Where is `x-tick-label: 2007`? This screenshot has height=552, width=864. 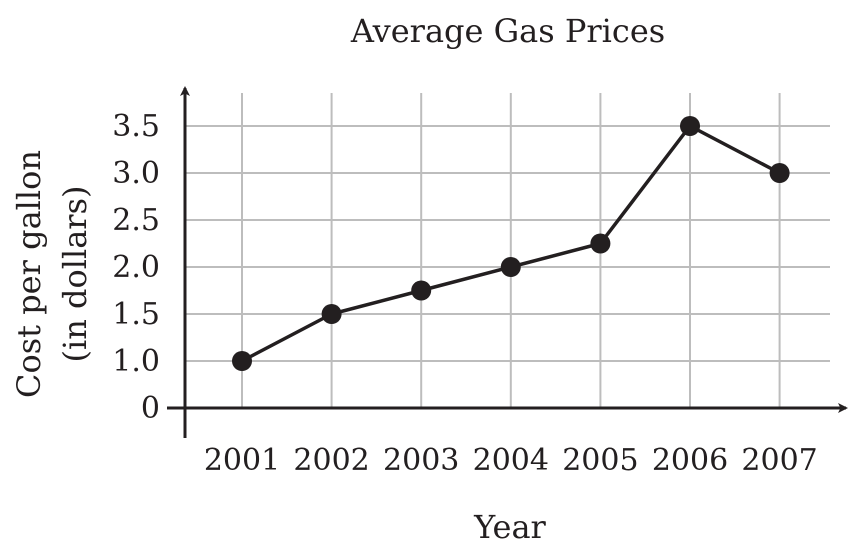
x-tick-label: 2007 is located at coordinates (779, 460).